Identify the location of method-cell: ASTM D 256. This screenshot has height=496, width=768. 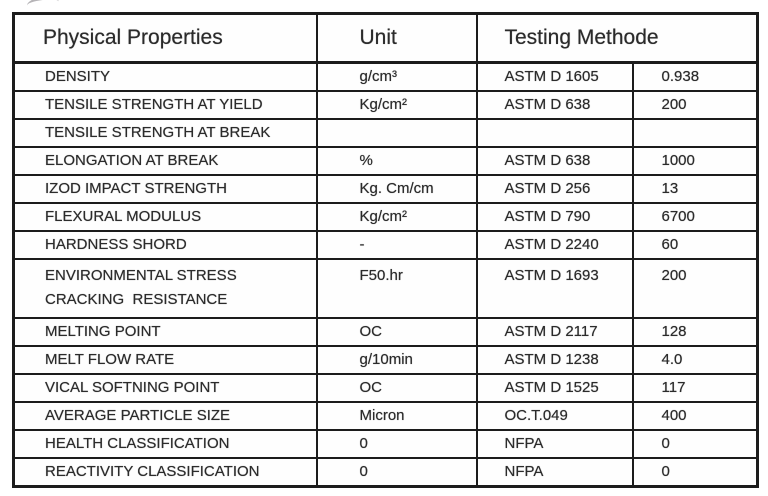
(554, 189).